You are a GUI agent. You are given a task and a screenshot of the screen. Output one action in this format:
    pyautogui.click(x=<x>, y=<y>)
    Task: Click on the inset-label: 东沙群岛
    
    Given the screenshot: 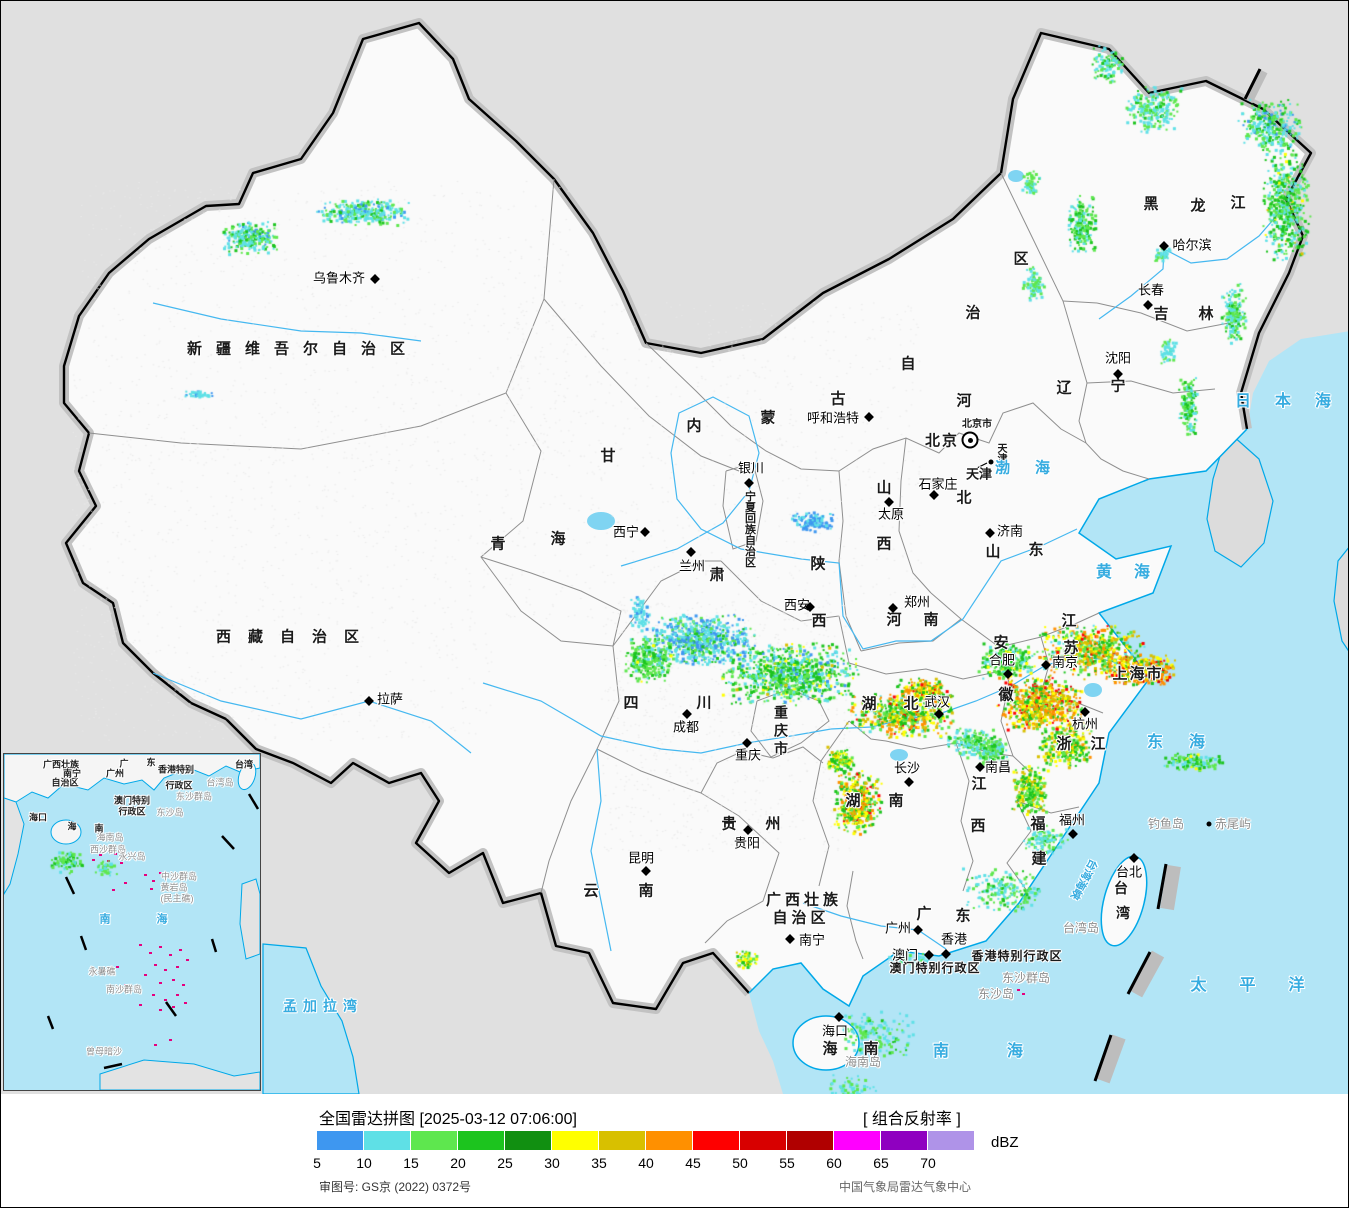 What is the action you would take?
    pyautogui.click(x=194, y=796)
    